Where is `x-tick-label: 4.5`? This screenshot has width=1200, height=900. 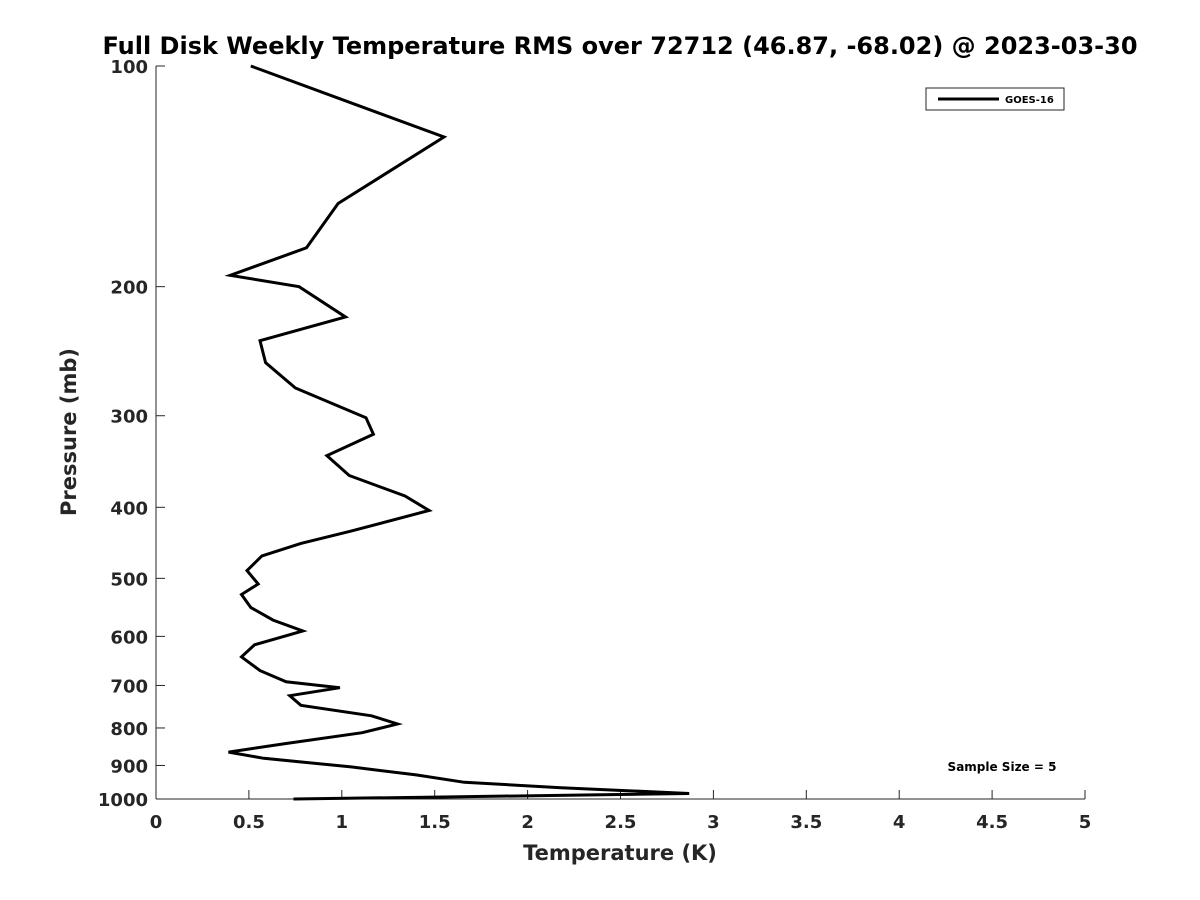
x-tick-label: 4.5 is located at coordinates (992, 822).